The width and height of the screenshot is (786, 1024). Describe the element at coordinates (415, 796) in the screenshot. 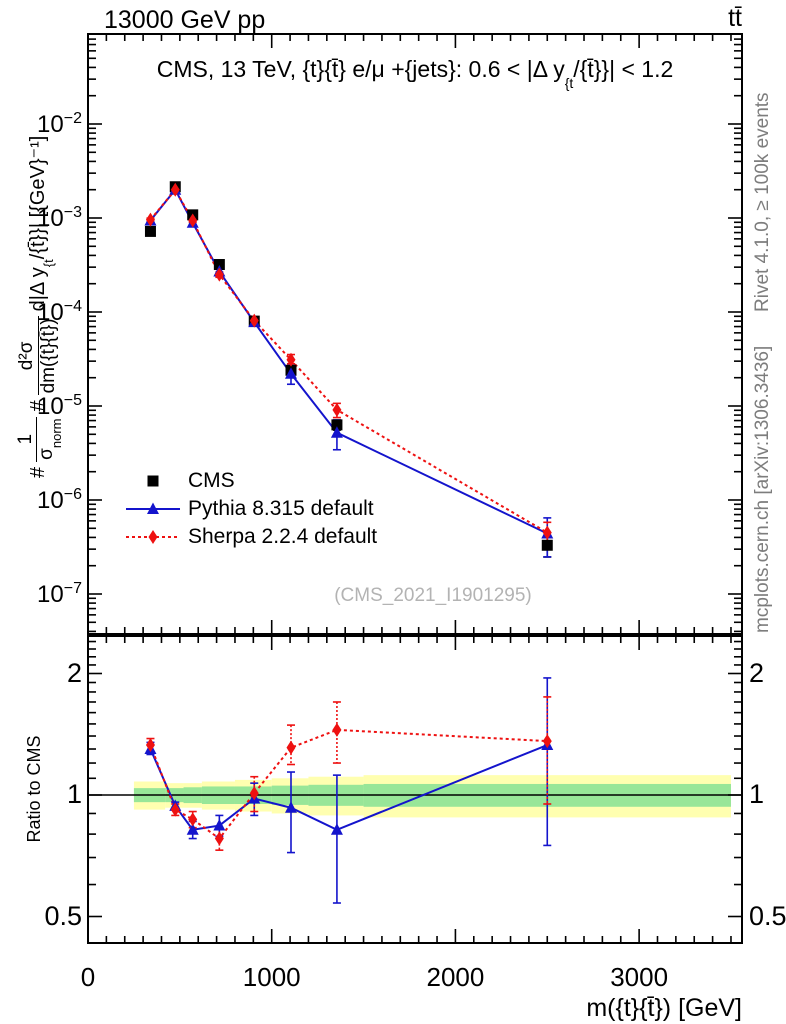

I see `cms-uncertainty-bands` at that location.